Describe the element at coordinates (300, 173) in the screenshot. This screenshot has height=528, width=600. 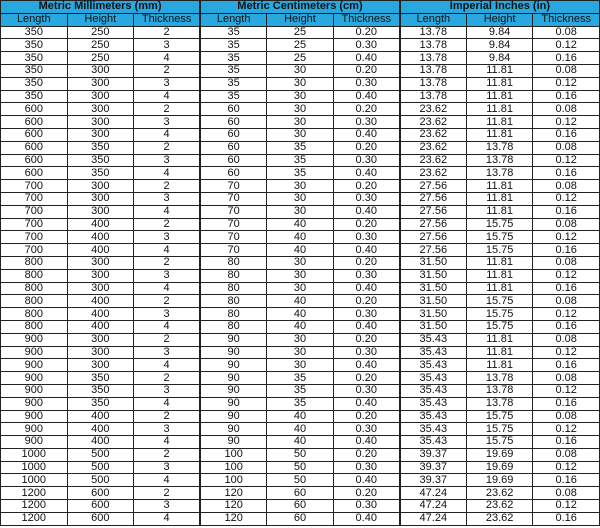
I see `table-row: 600 350 4 60 35 0.40 23.62 13.78 0.16` at that location.